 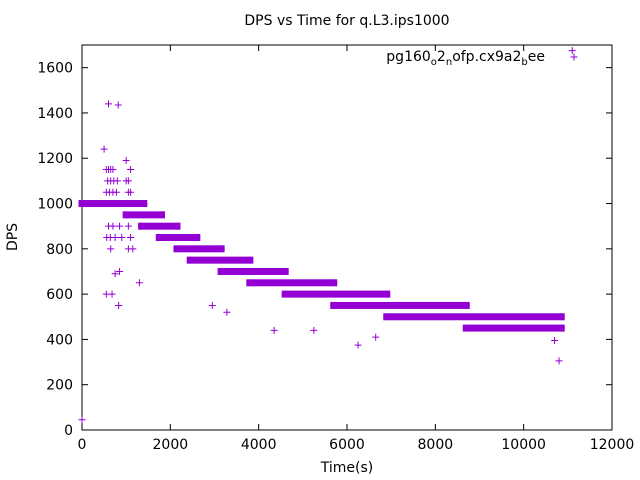 I want to click on legend: pg160o2nofp.cx9a2bee, so click(x=482, y=58).